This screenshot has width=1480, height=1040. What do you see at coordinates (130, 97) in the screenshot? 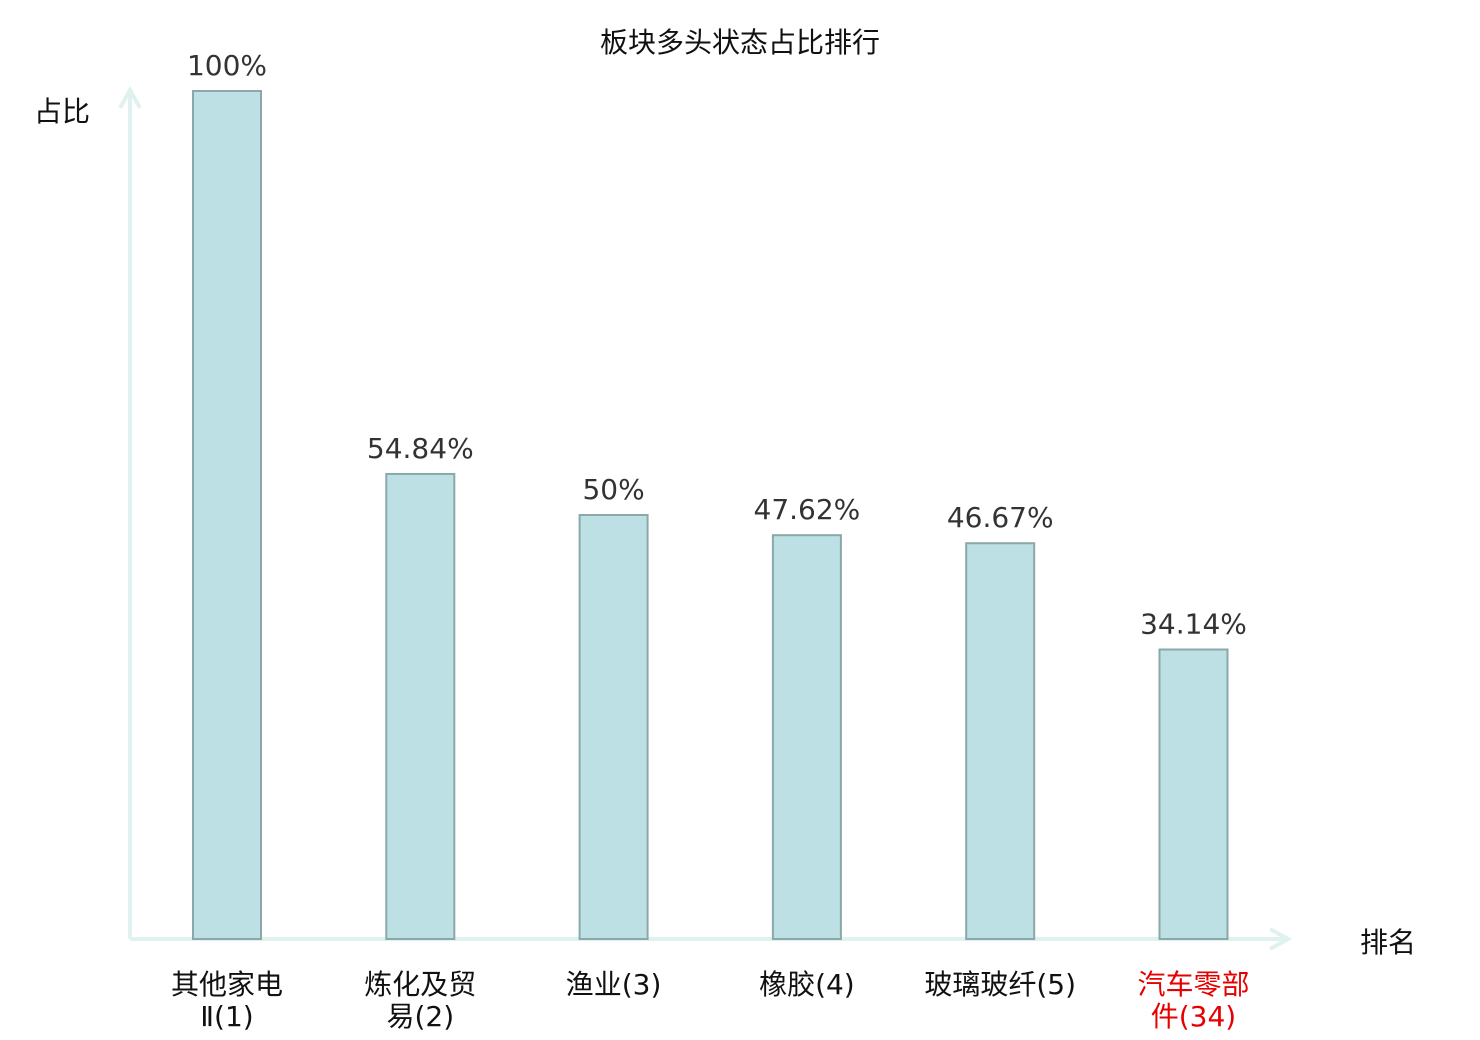
I see `y-axis-arrow` at bounding box center [130, 97].